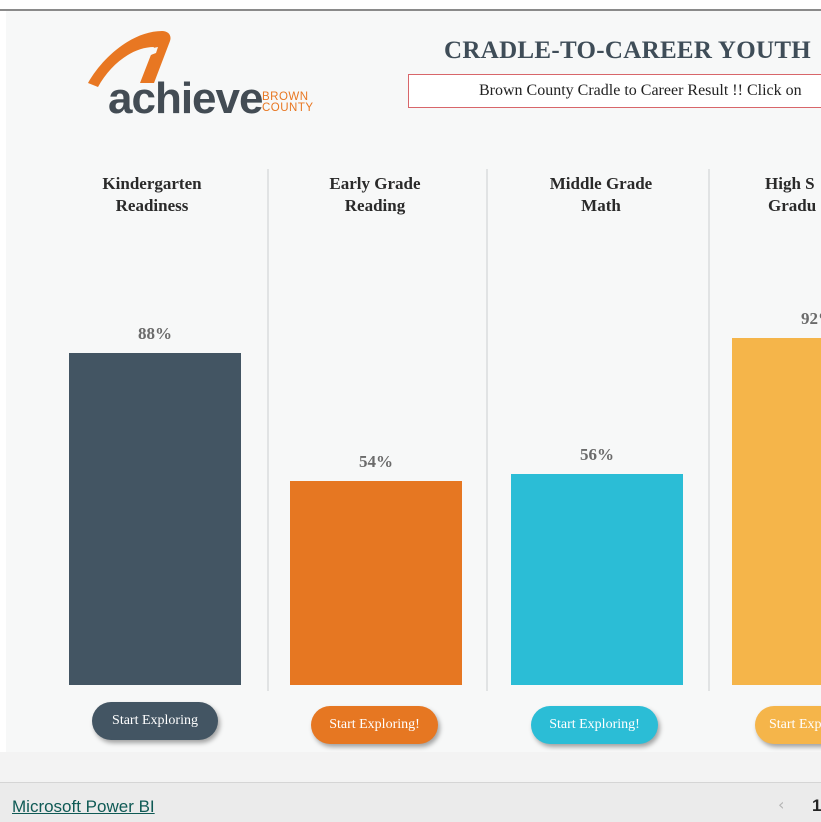 This screenshot has width=821, height=822. Describe the element at coordinates (375, 205) in the screenshot. I see `title-line-2: Reading` at that location.